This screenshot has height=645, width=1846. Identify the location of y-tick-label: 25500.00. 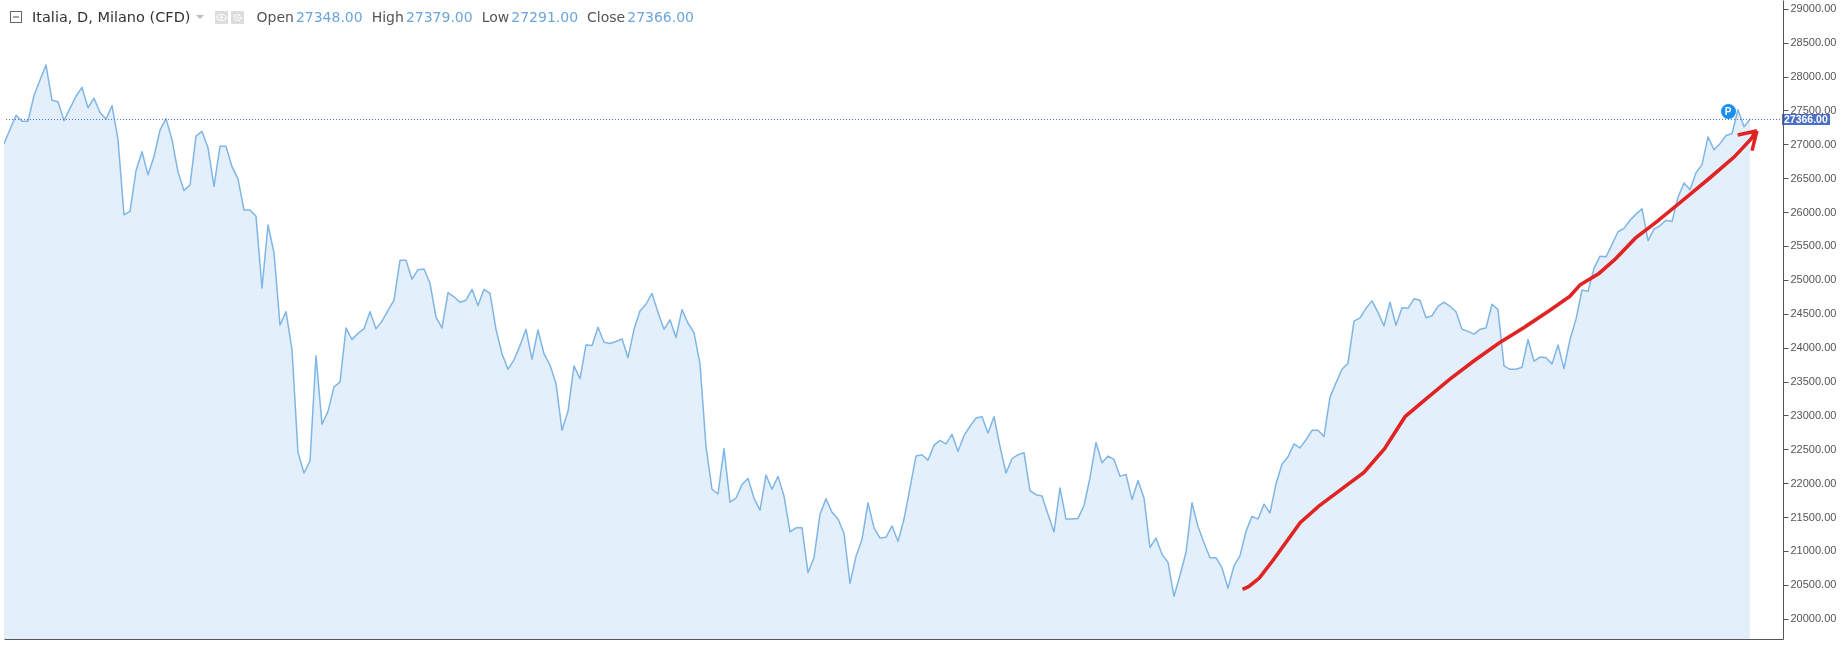
(1813, 245).